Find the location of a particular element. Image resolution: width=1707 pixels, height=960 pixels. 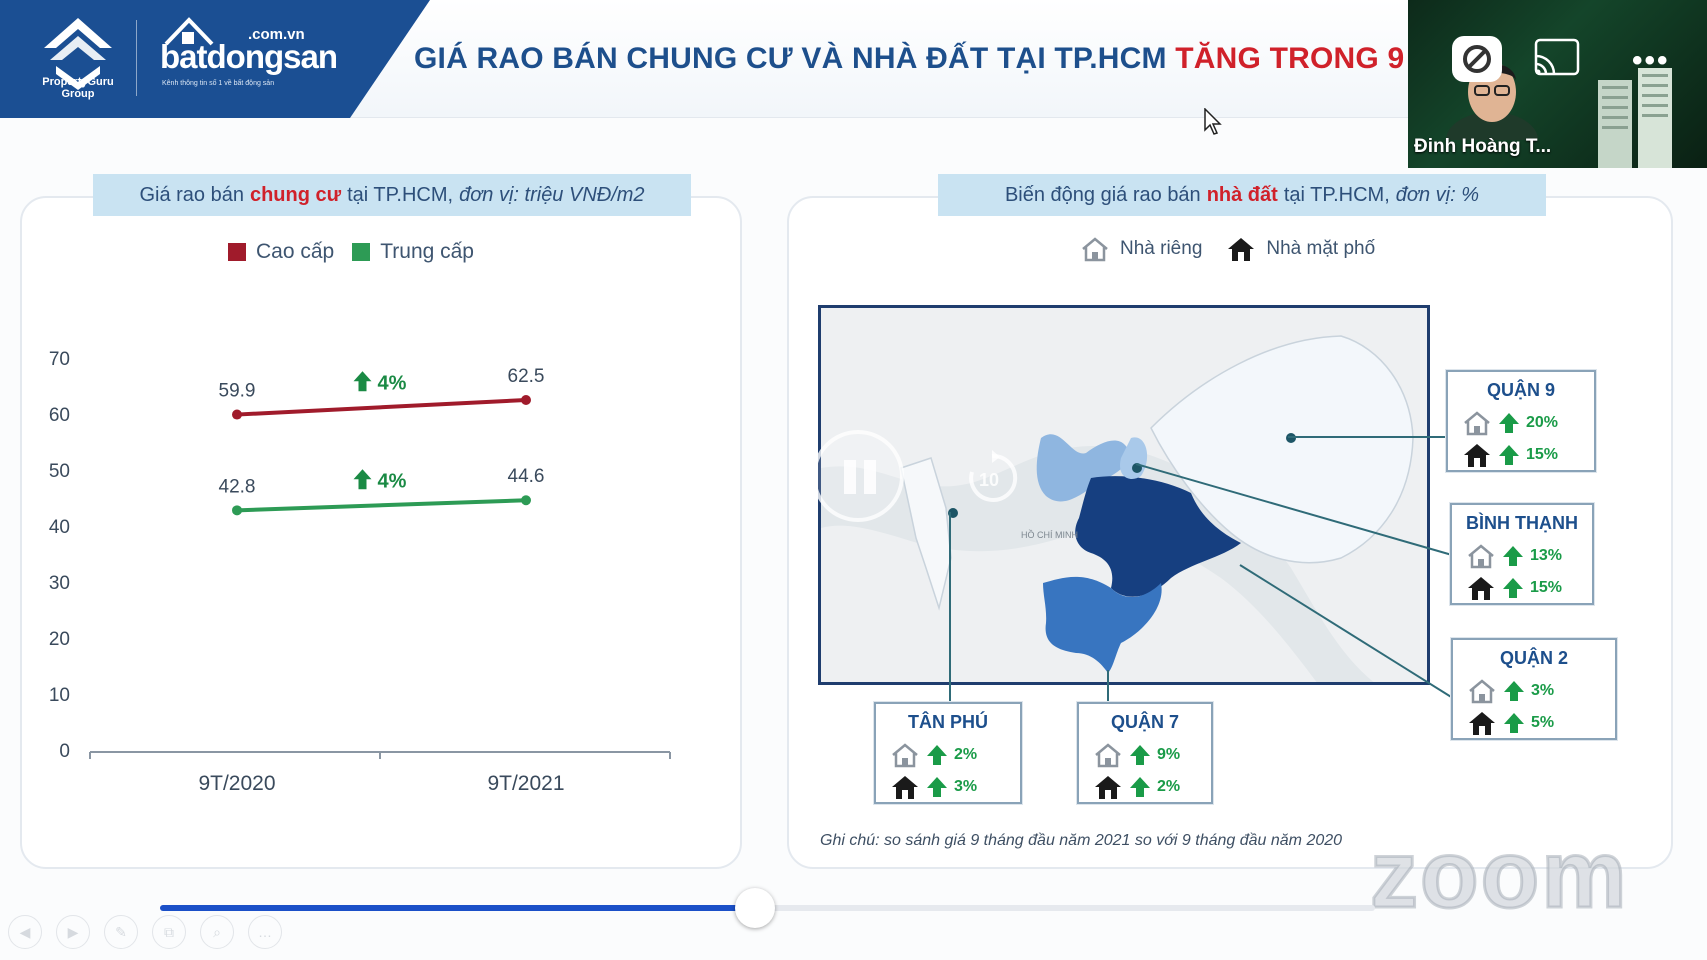

district-box-quan9: QUẬN 9 20% 15% is located at coordinates (1521, 421).